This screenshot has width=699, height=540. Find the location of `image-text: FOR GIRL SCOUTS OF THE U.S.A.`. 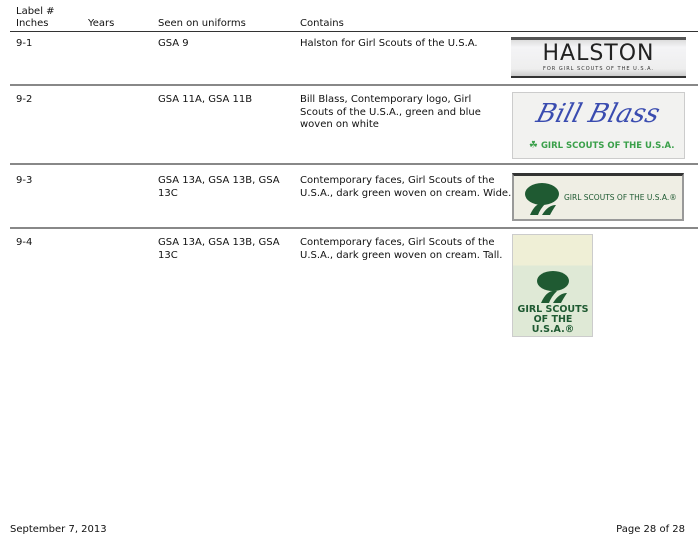

image-text: FOR GIRL SCOUTS OF THE U.S.A. is located at coordinates (598, 69).